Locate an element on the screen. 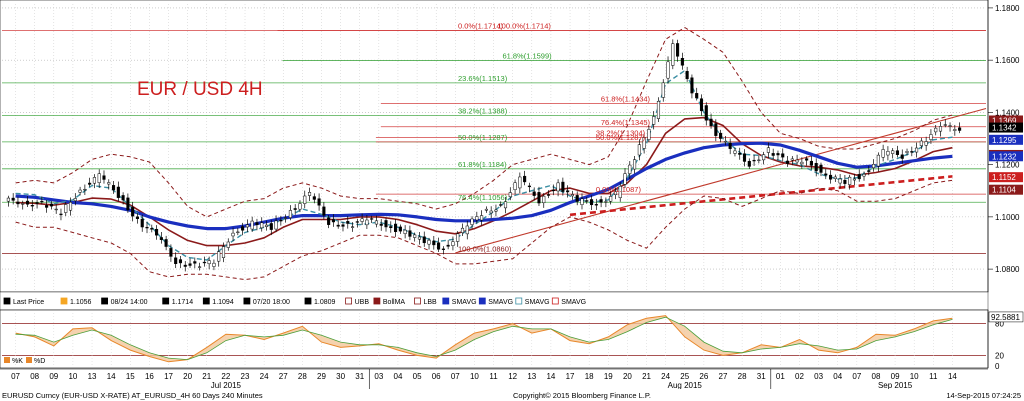 The width and height of the screenshot is (1024, 401). osc-legend-swatch is located at coordinates (7, 360).